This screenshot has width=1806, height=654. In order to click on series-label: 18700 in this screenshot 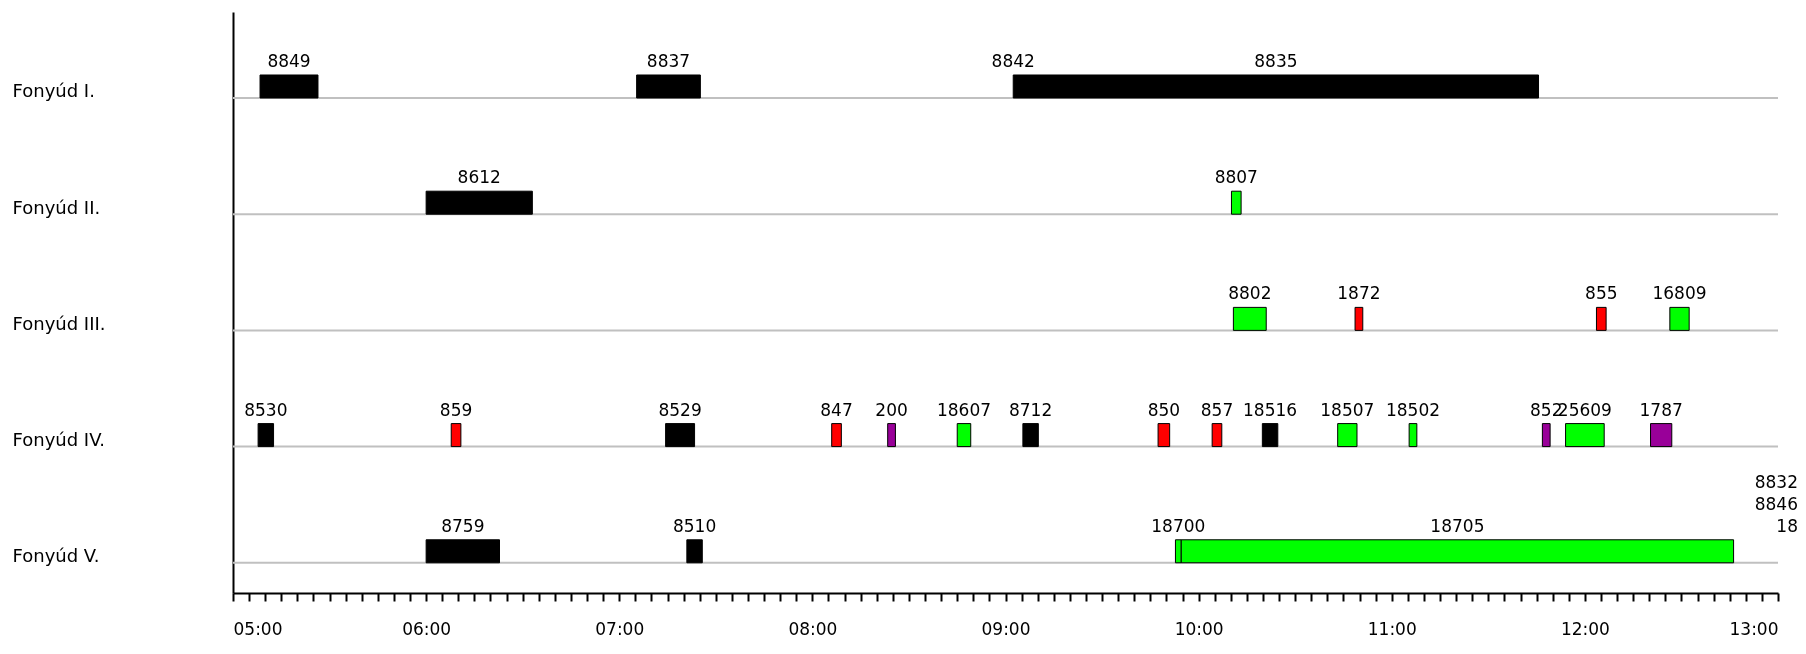, I will do `click(1178, 525)`.